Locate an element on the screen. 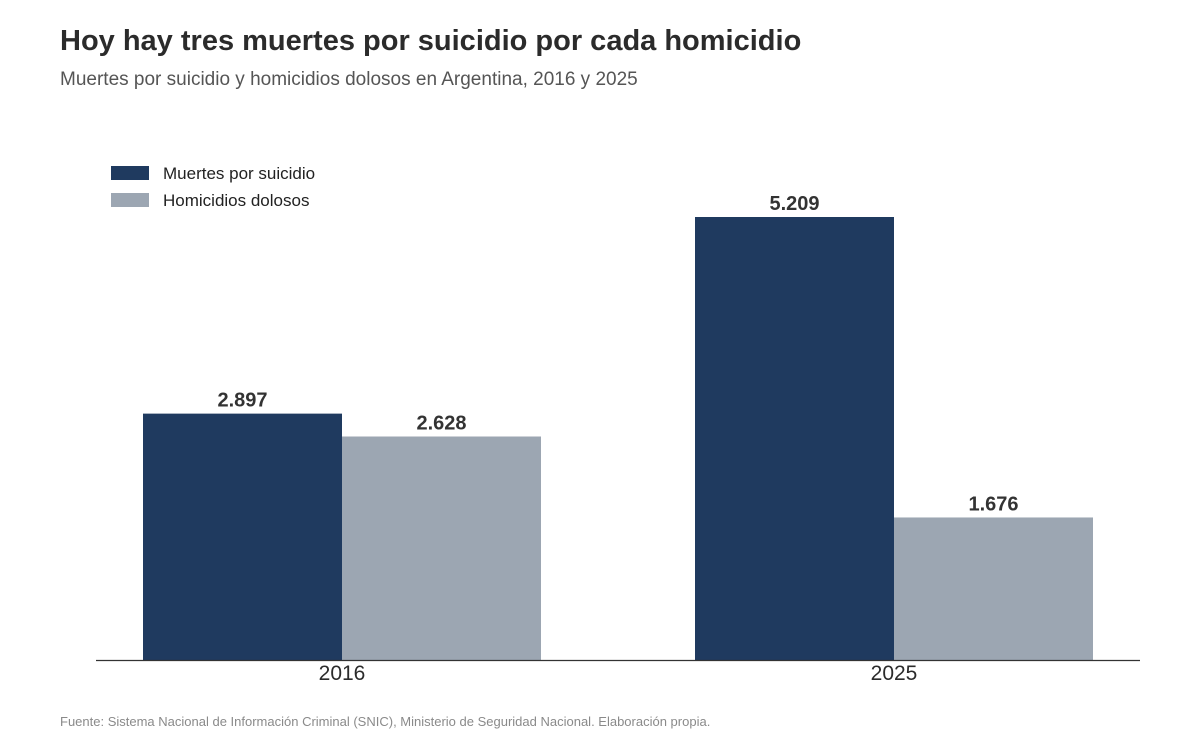 This screenshot has height=750, width=1200. legend-label: Muertes por suicidio is located at coordinates (239, 173).